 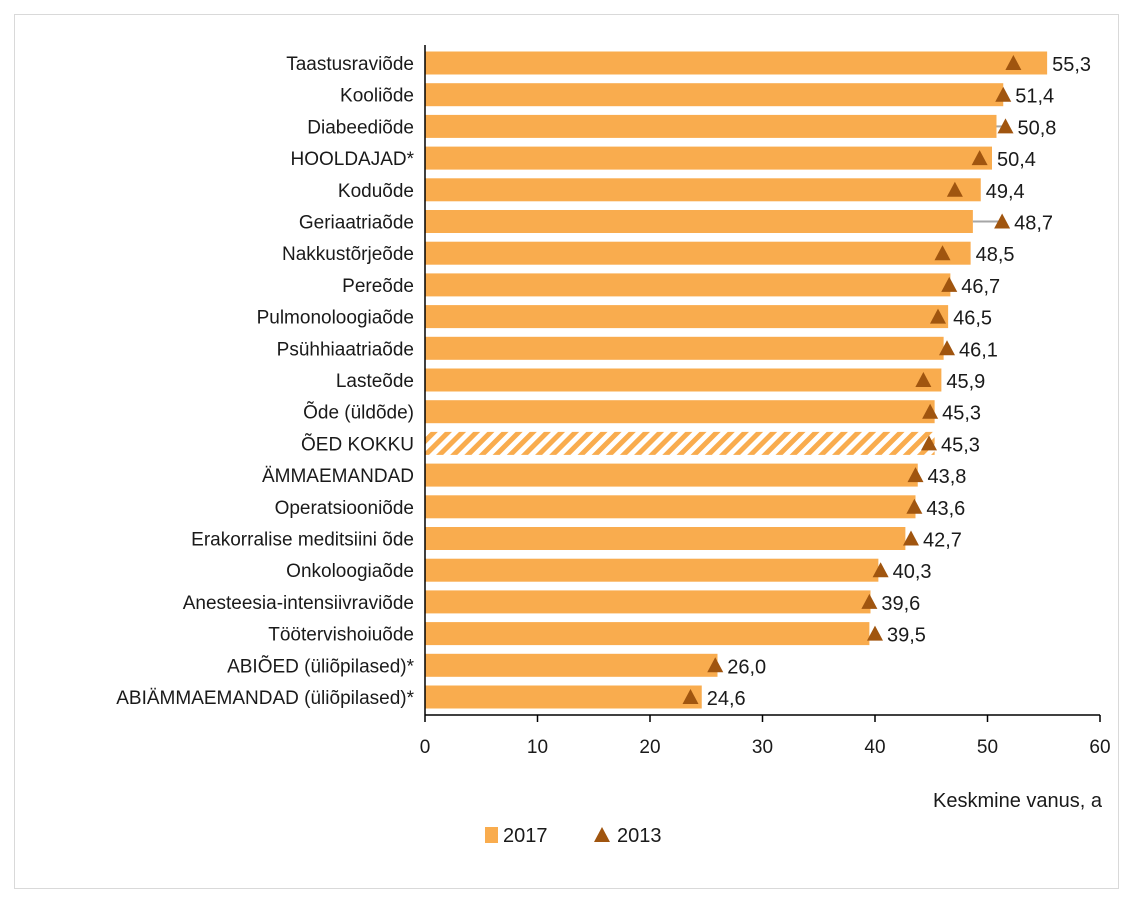 I want to click on category-label: Onkoloogiaõde, so click(x=350, y=571).